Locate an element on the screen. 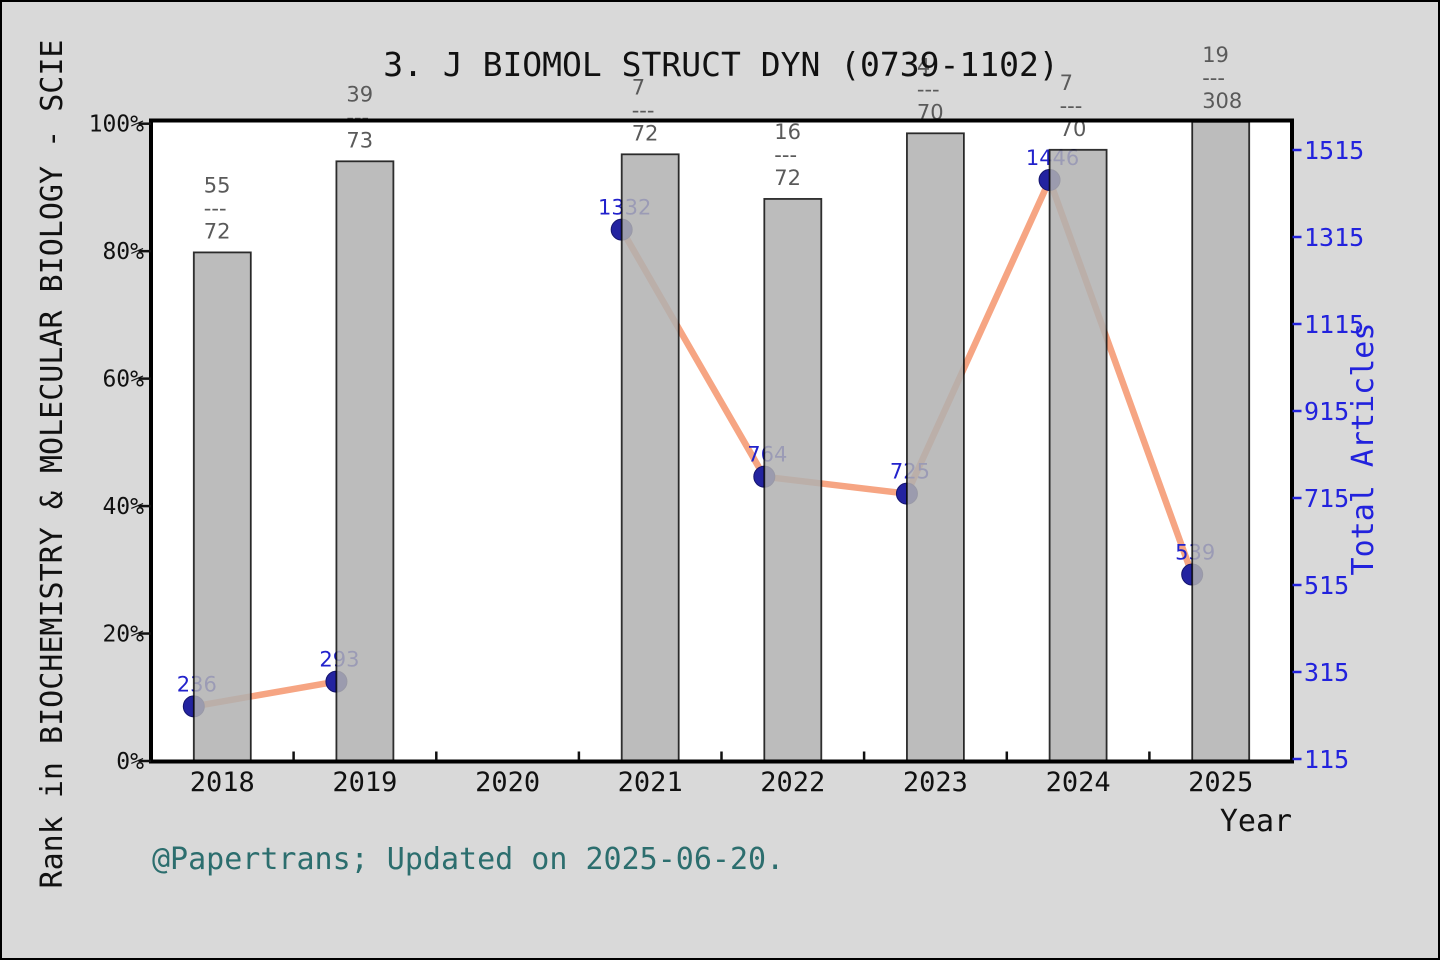 Image resolution: width=1440 pixels, height=960 pixels. y-left-tick-label: 20% is located at coordinates (123, 635).